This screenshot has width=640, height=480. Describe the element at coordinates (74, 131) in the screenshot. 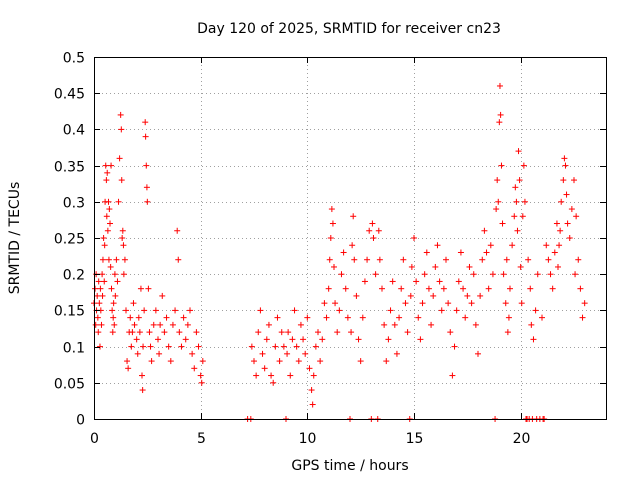

I see `y-tick-label: 0.4` at that location.